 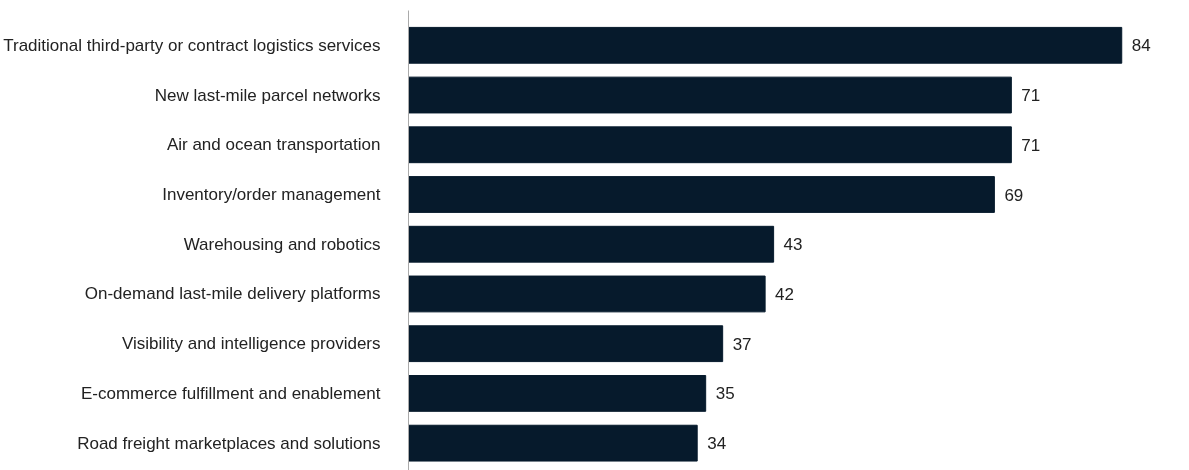 What do you see at coordinates (267, 95) in the screenshot?
I see `y-tick-label: New last-mile parcel networks` at bounding box center [267, 95].